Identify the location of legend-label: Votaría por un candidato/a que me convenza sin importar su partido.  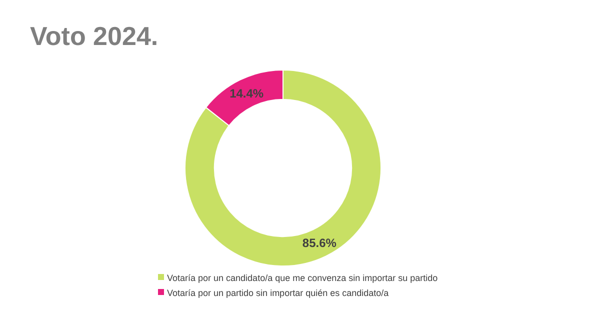
(302, 278).